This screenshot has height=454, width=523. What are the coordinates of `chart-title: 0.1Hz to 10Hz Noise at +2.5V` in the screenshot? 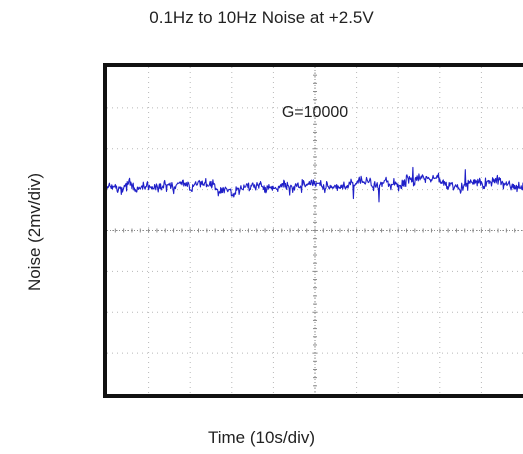 It's located at (261, 17).